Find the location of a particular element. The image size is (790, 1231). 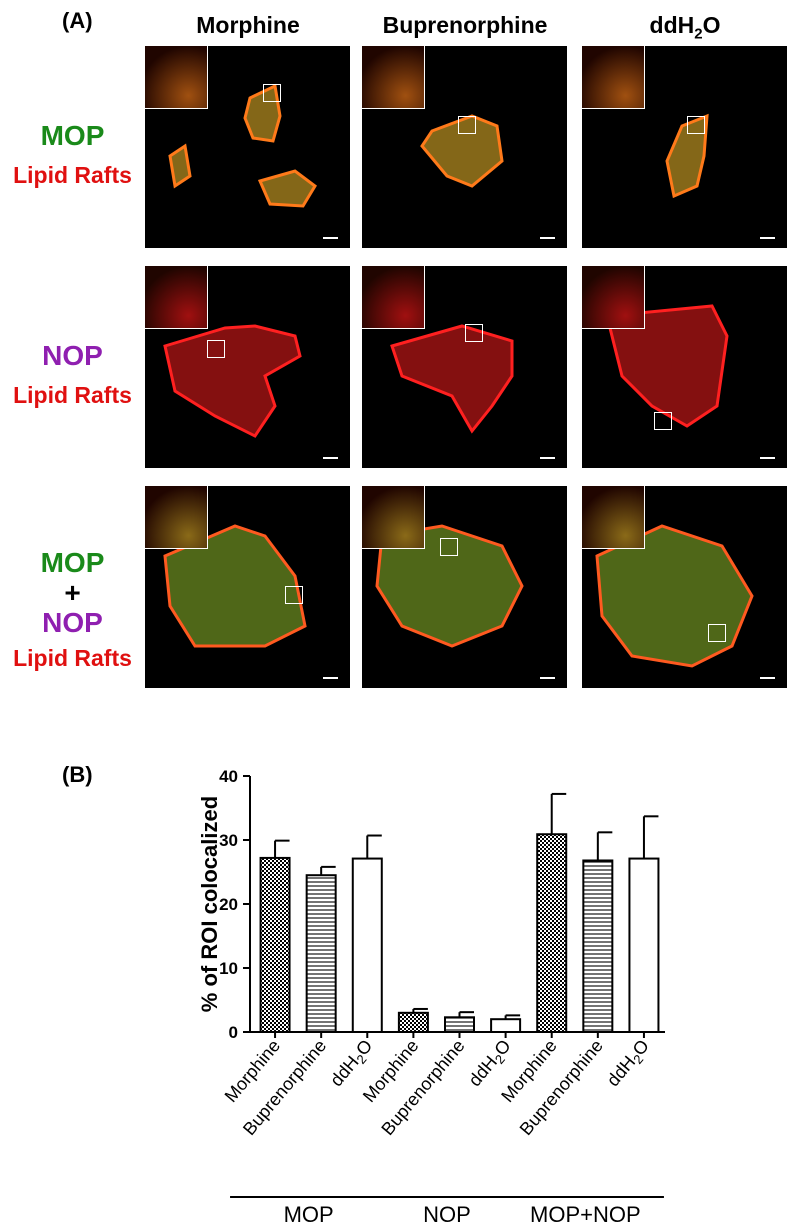

panel-b-label: (B) is located at coordinates (77, 774).